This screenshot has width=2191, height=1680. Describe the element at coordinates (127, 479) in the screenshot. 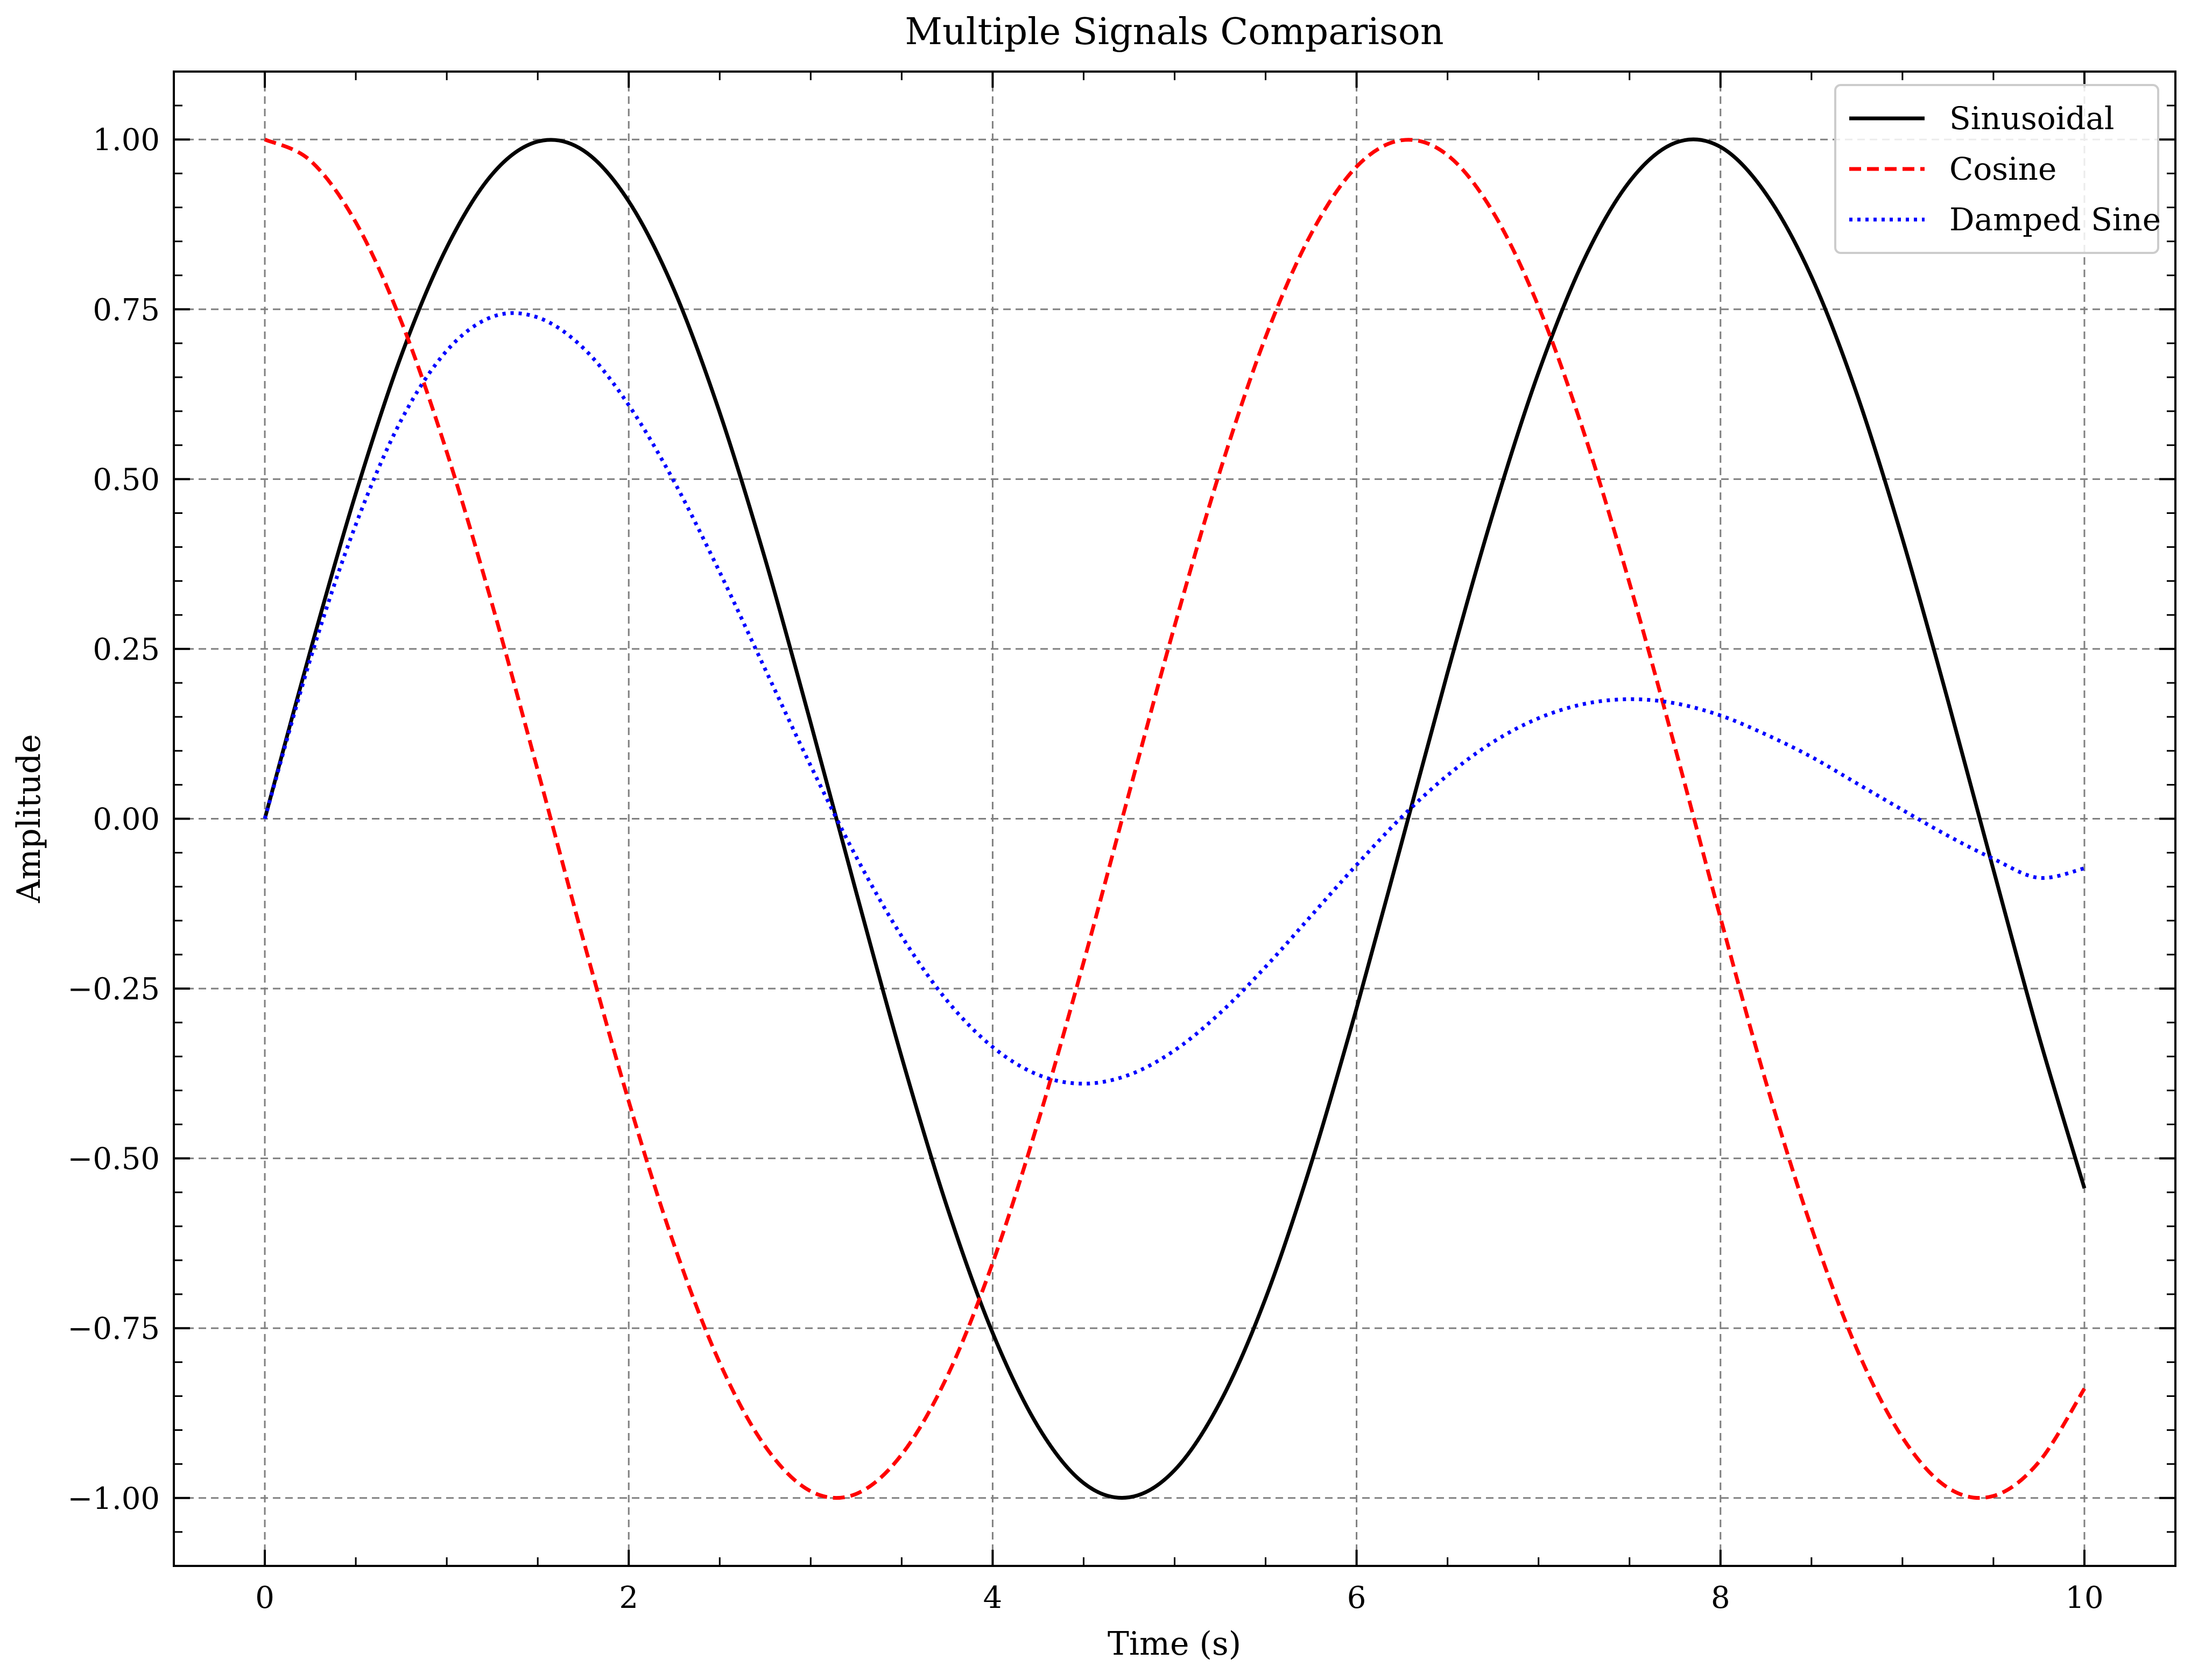

I see `y-tick-label: 0.50` at that location.